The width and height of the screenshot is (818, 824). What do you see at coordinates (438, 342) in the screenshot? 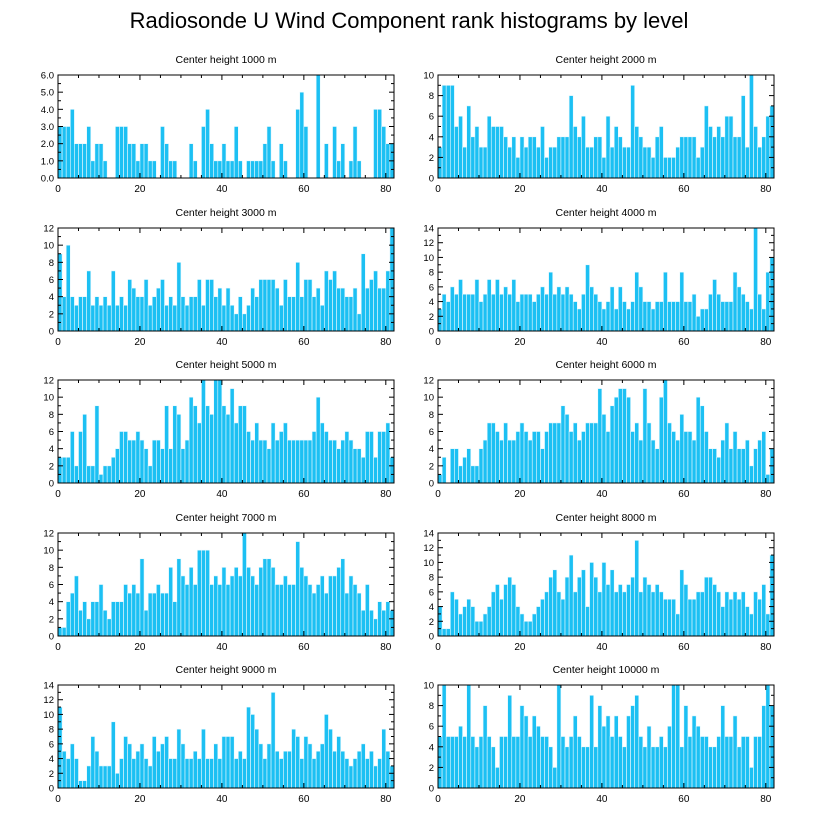
I see `chart-4-xtick-label: 0` at bounding box center [438, 342].